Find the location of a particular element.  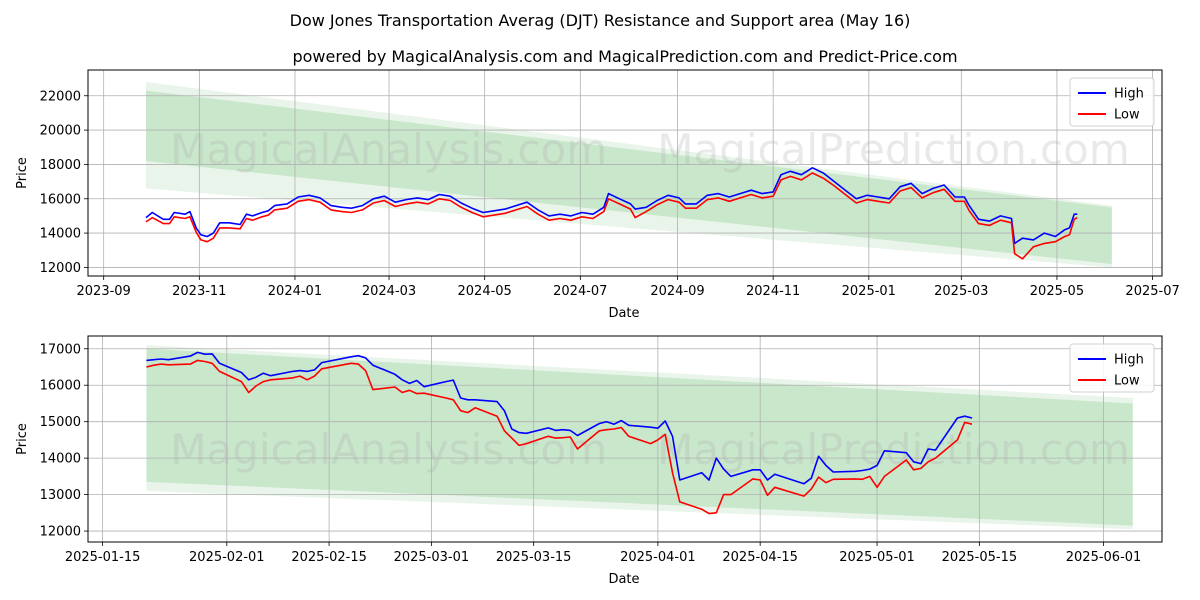

series-line-low is located at coordinates (611, 216).